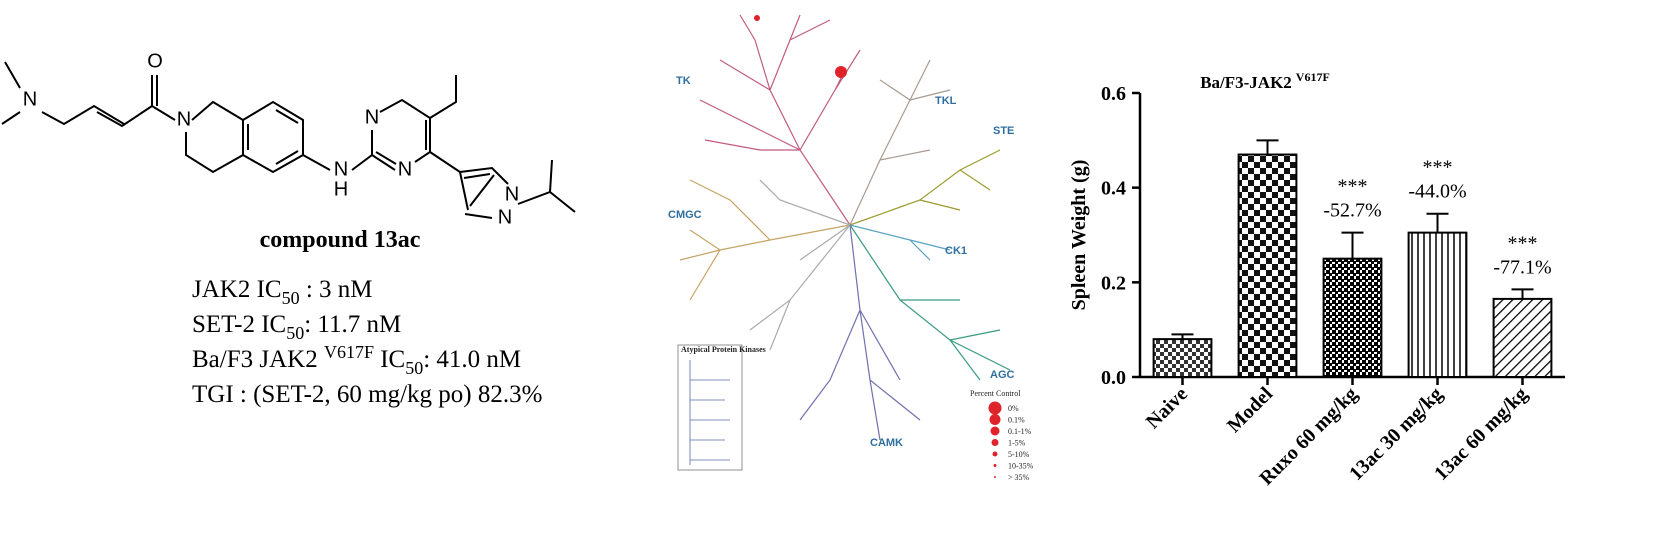 The width and height of the screenshot is (1667, 542). What do you see at coordinates (1021, 466) in the screenshot?
I see `legend-label: 10-35%` at bounding box center [1021, 466].